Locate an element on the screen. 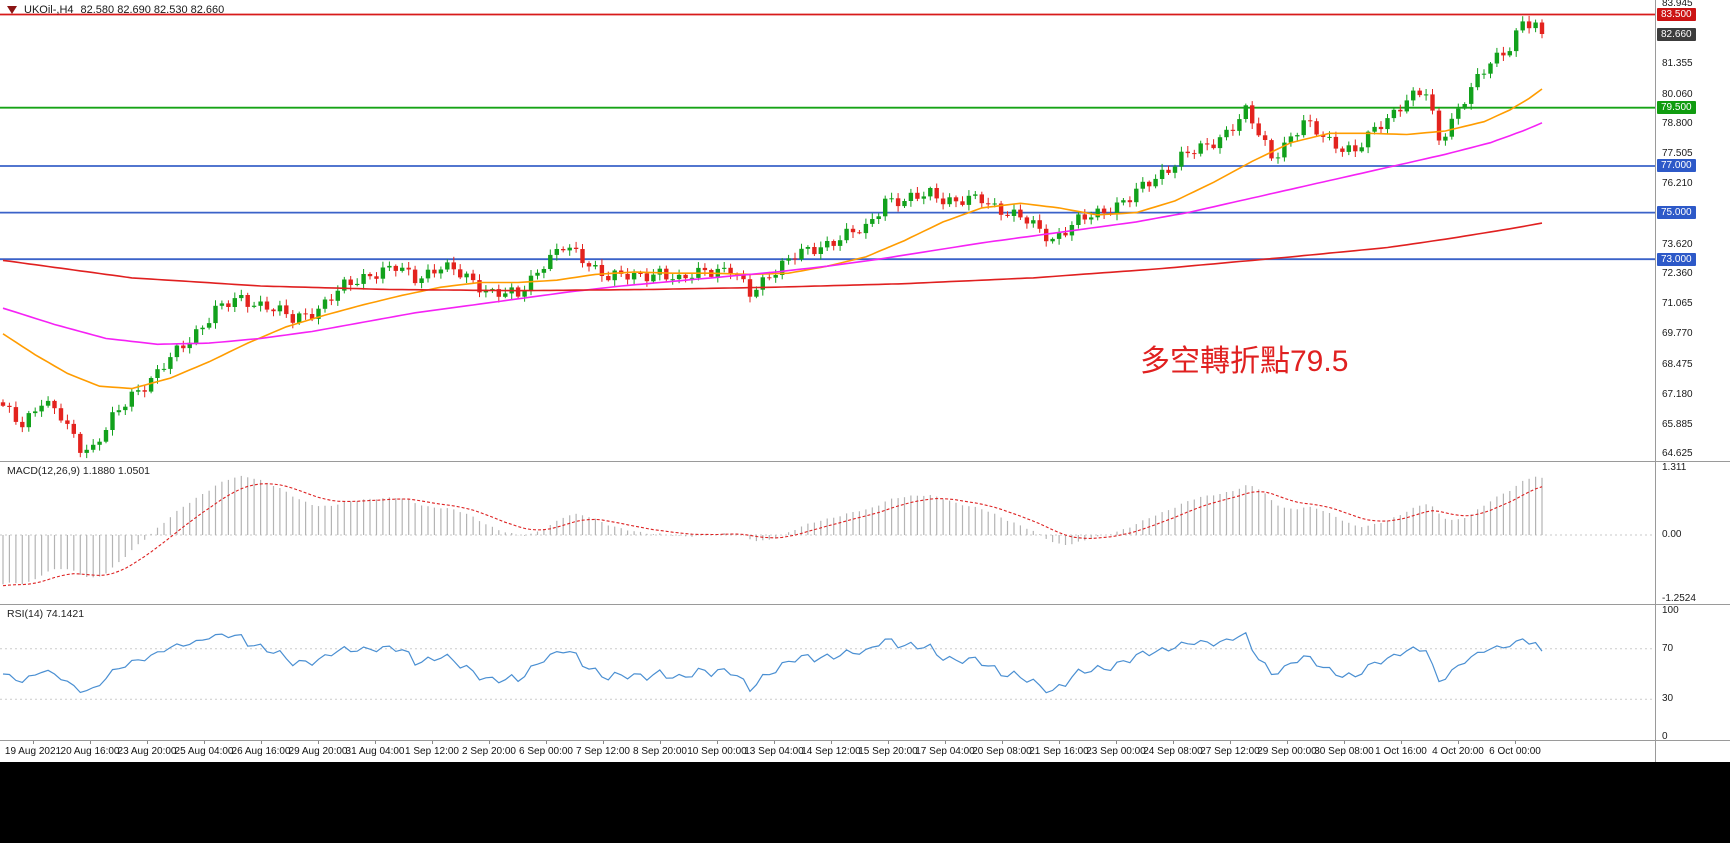 The height and width of the screenshot is (843, 1730). price-axis-label: 83.945 is located at coordinates (1677, 5).